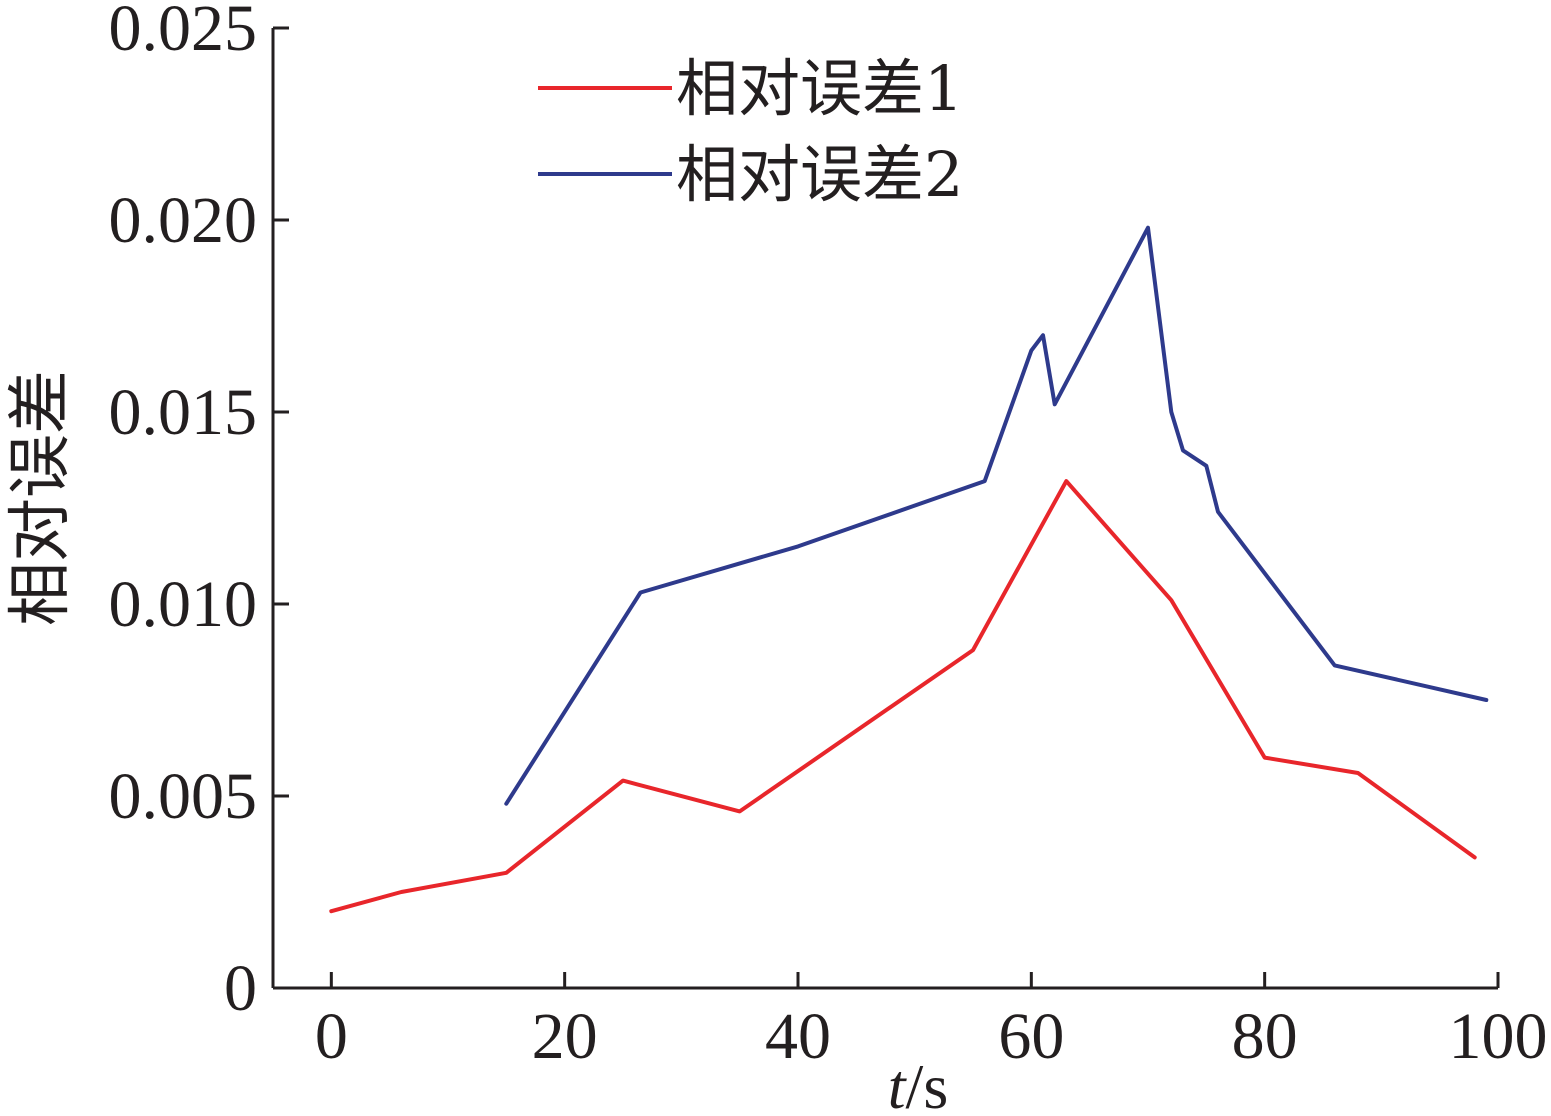  What do you see at coordinates (40, 498) in the screenshot?
I see `y-axis-title: 相对误差` at bounding box center [40, 498].